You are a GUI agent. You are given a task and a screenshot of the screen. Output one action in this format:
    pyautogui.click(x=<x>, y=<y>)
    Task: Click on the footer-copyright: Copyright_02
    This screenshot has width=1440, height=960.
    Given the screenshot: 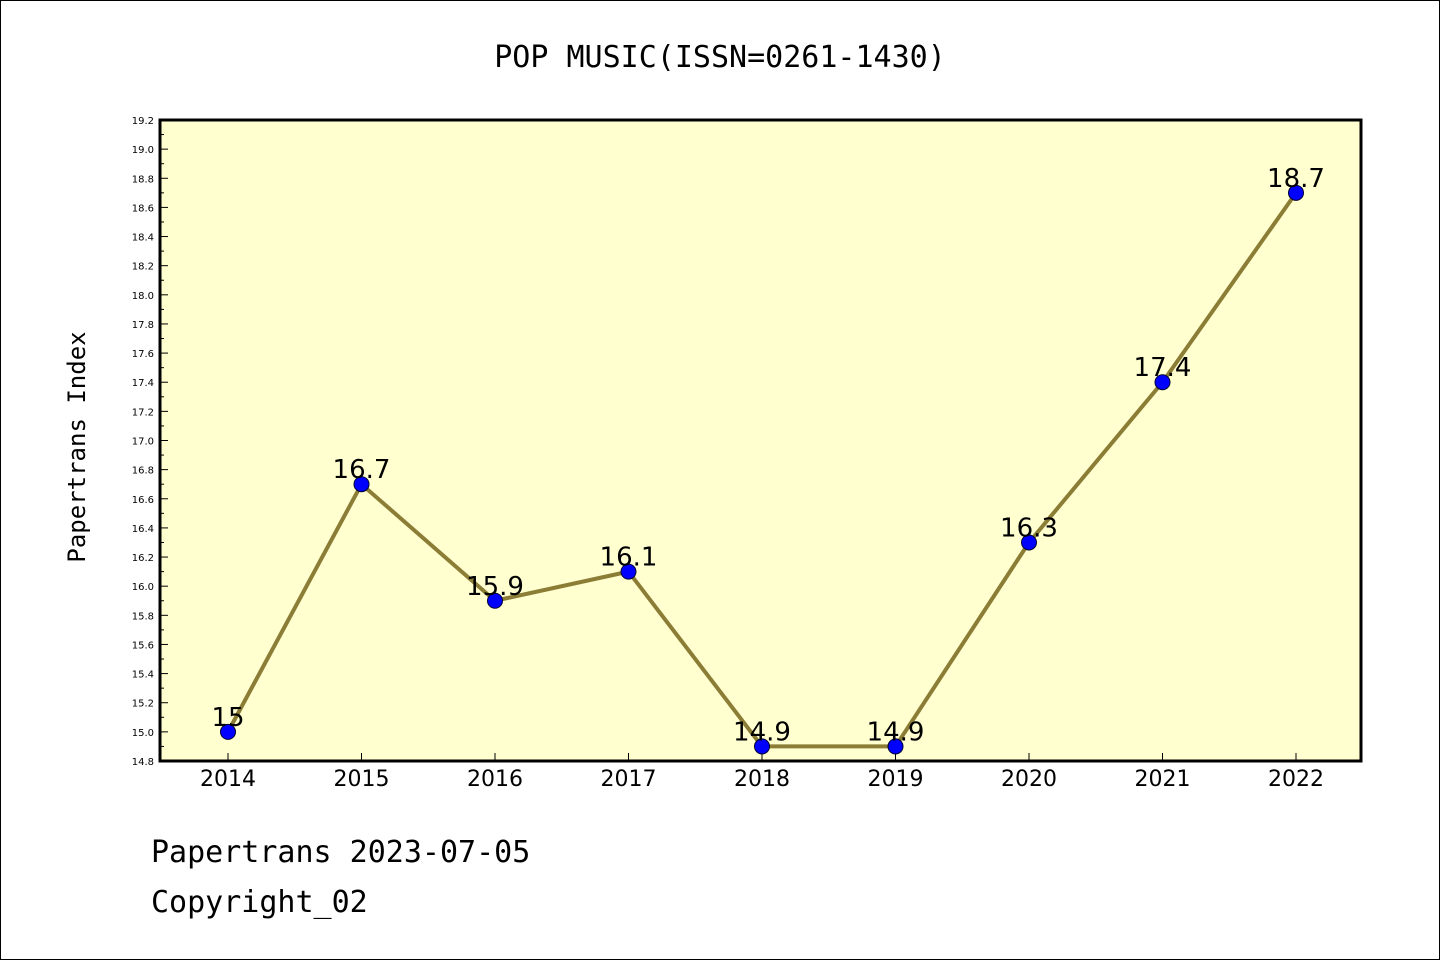 What is the action you would take?
    pyautogui.click(x=259, y=902)
    